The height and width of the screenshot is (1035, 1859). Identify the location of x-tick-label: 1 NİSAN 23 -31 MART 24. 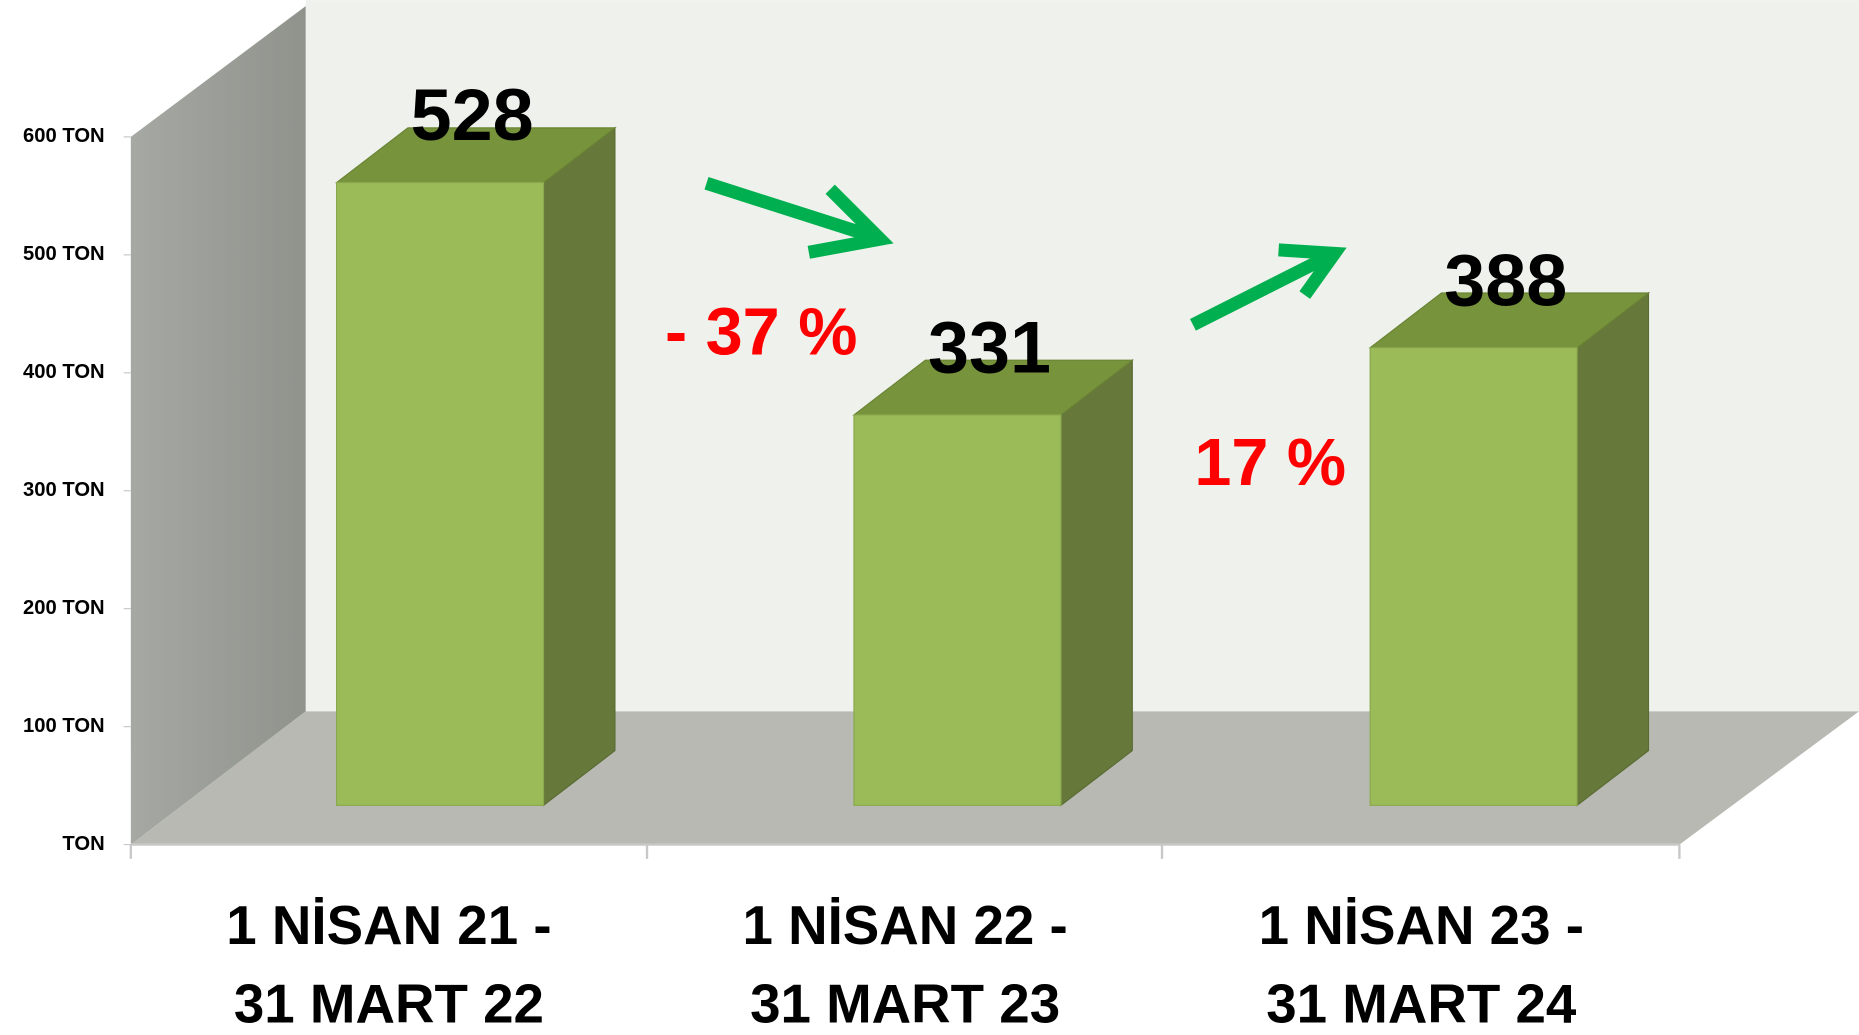
(1421, 965).